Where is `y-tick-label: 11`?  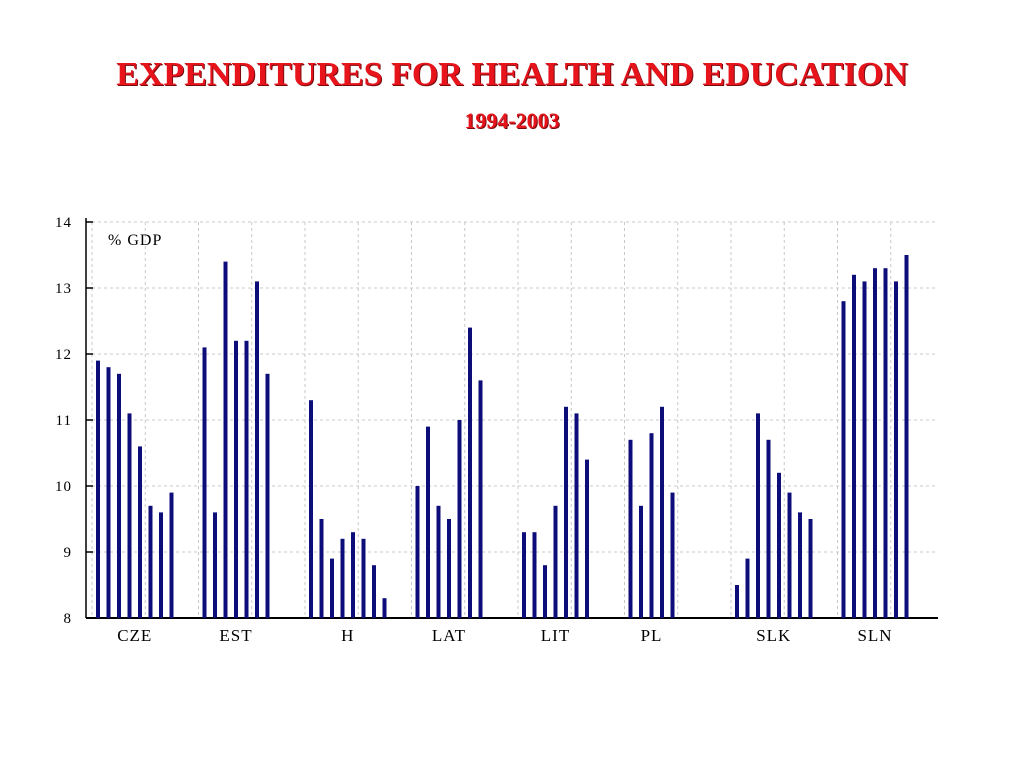 y-tick-label: 11 is located at coordinates (64, 421).